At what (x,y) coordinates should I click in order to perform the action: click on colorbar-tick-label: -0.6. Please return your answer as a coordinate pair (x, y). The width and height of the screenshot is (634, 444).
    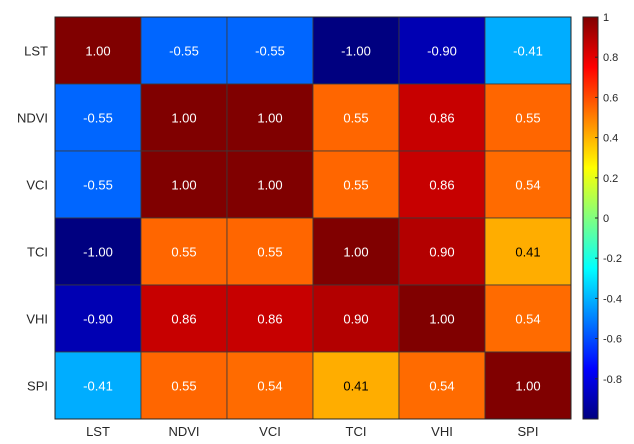
    Looking at the image, I should click on (612, 340).